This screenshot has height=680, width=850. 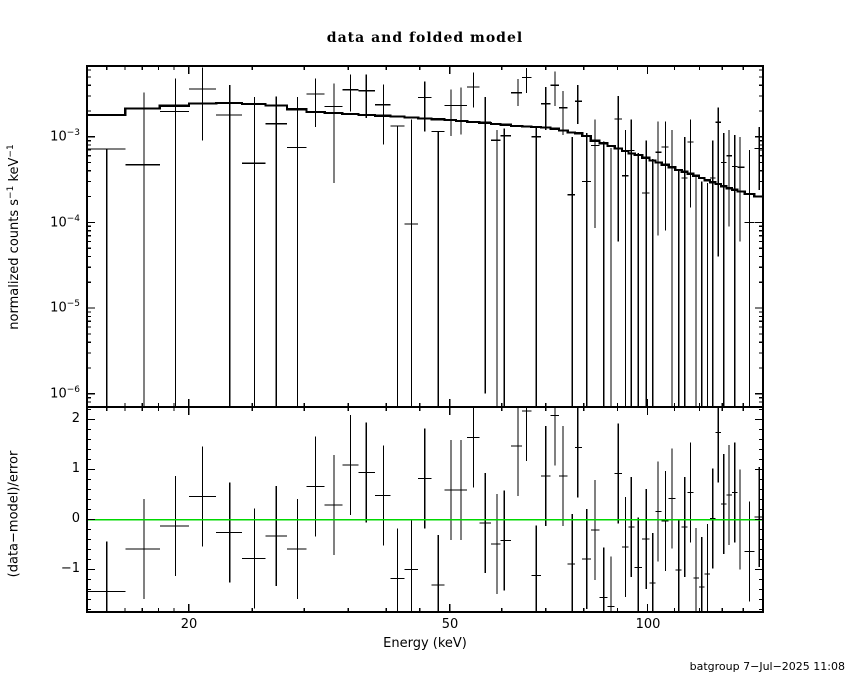 I want to click on y-tick-1e-6-exp: −6, so click(x=73, y=390).